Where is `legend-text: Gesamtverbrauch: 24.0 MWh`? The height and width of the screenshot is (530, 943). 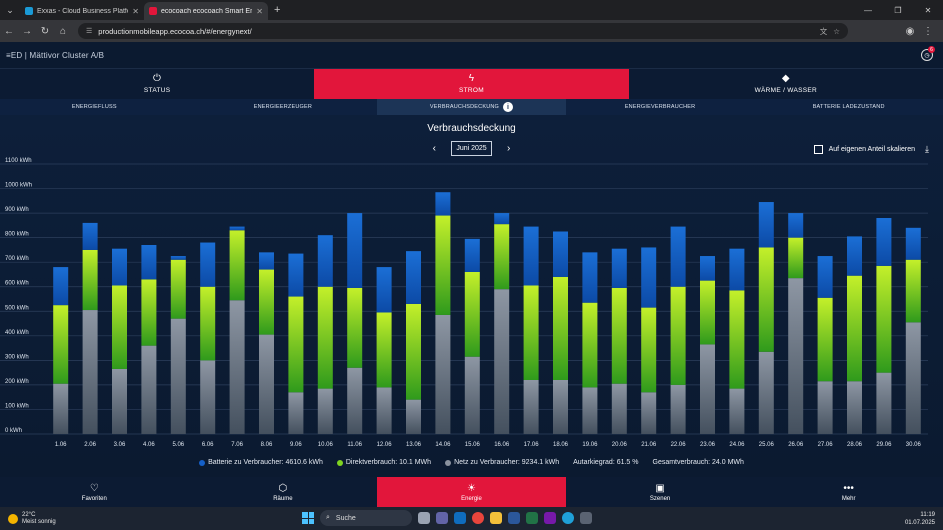
legend-text: Gesamtverbrauch: 24.0 MWh is located at coordinates (698, 462).